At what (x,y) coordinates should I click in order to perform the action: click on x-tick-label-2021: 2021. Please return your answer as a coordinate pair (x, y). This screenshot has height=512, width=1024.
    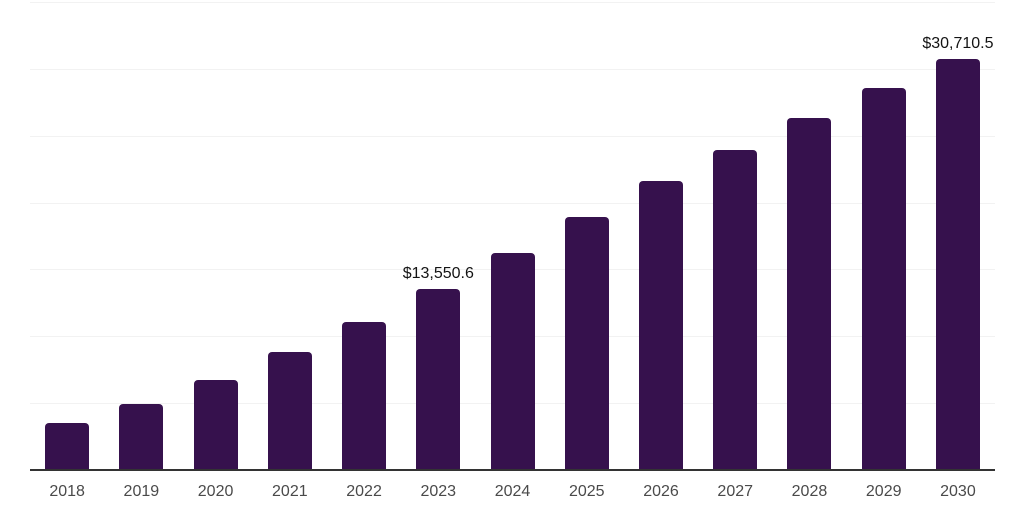
    Looking at the image, I should click on (290, 491).